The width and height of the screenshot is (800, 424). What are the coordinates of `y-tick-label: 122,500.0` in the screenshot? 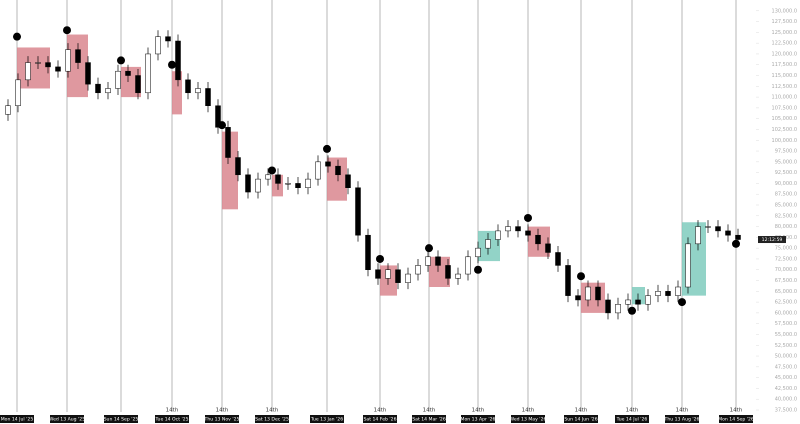 It's located at (784, 44).